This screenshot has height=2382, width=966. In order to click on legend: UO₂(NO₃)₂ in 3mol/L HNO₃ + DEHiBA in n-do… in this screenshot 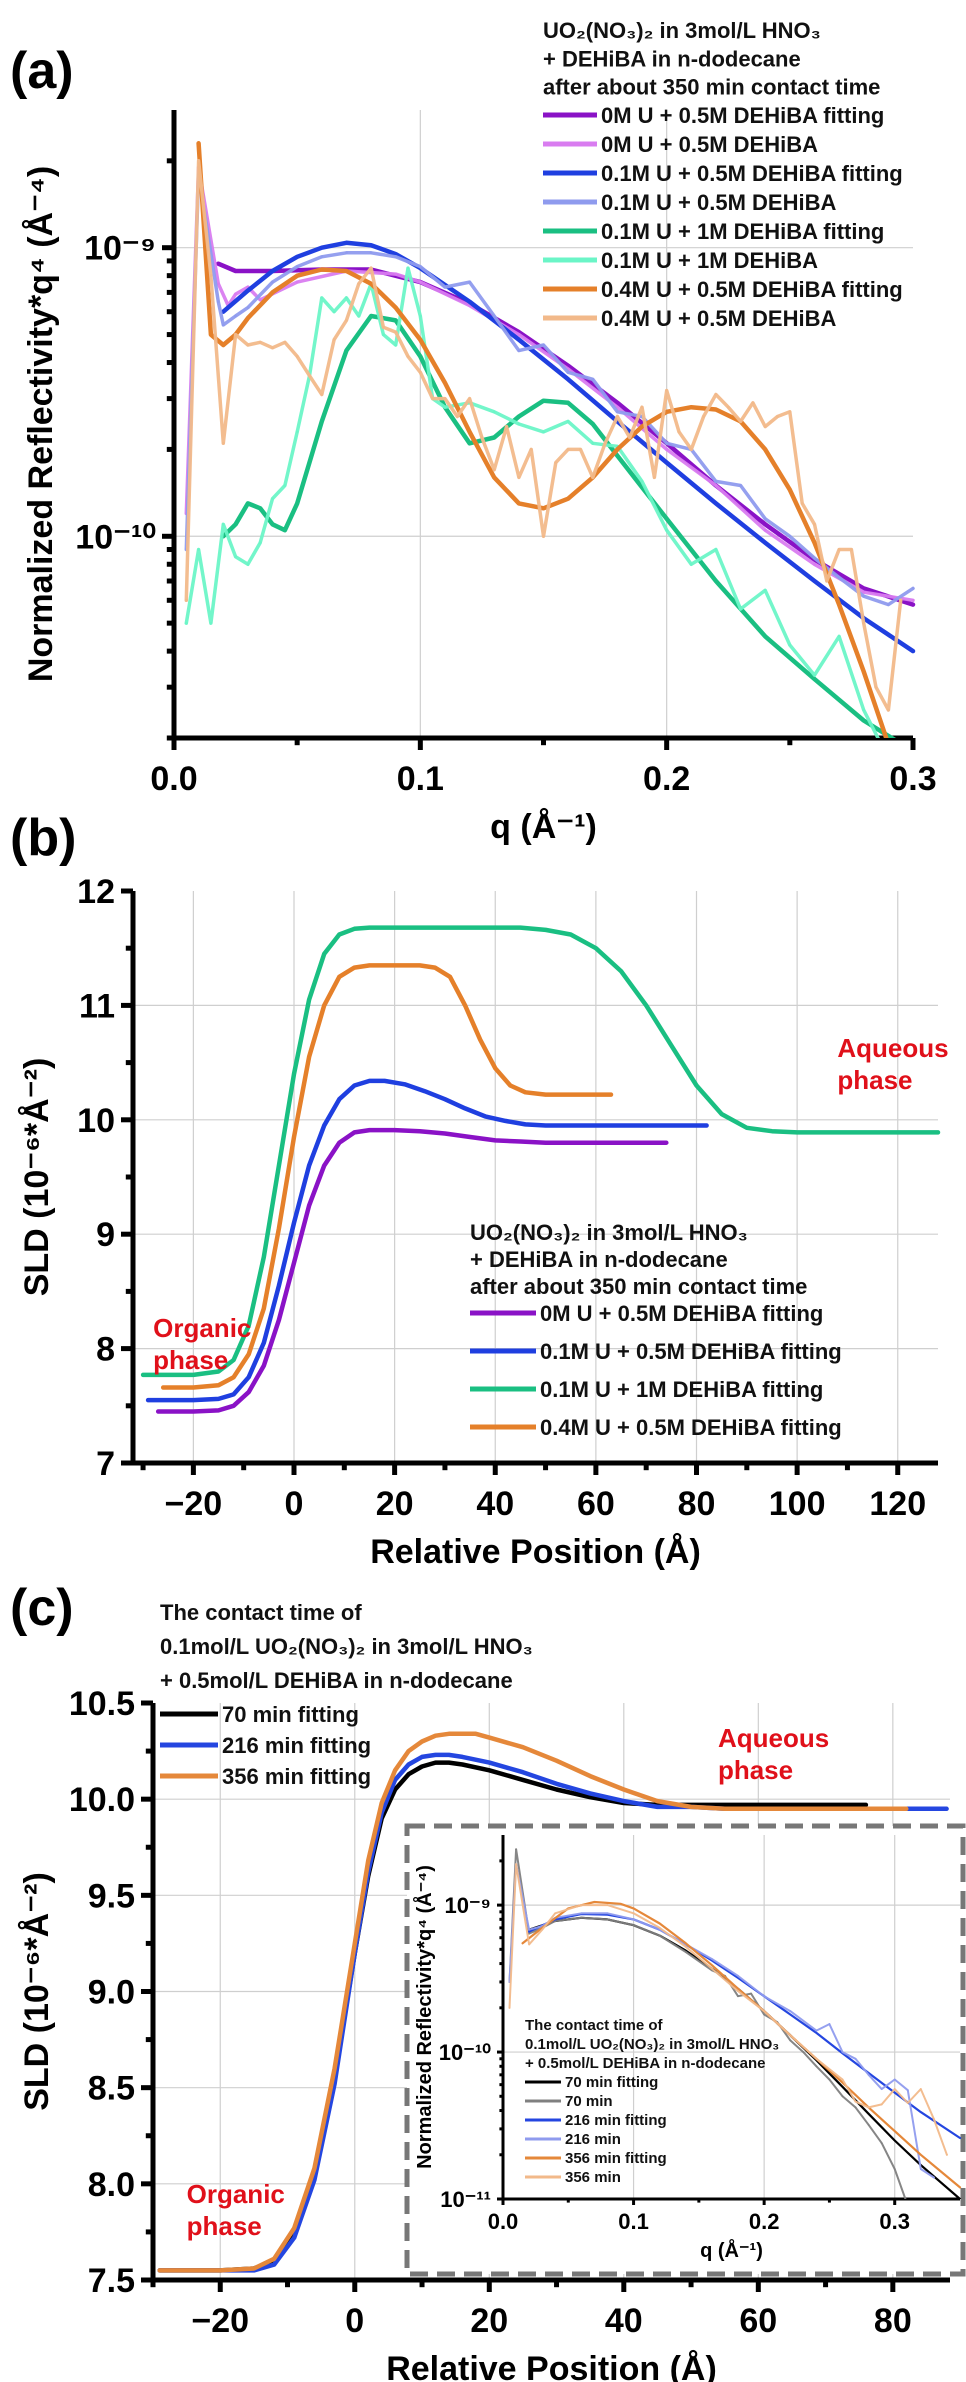, I will do `click(723, 174)`.